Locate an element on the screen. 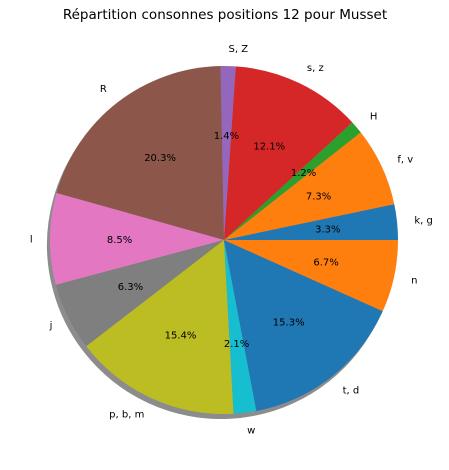 This screenshot has height=470, width=449. pie-percent-s-z: 1.4% is located at coordinates (226, 136).